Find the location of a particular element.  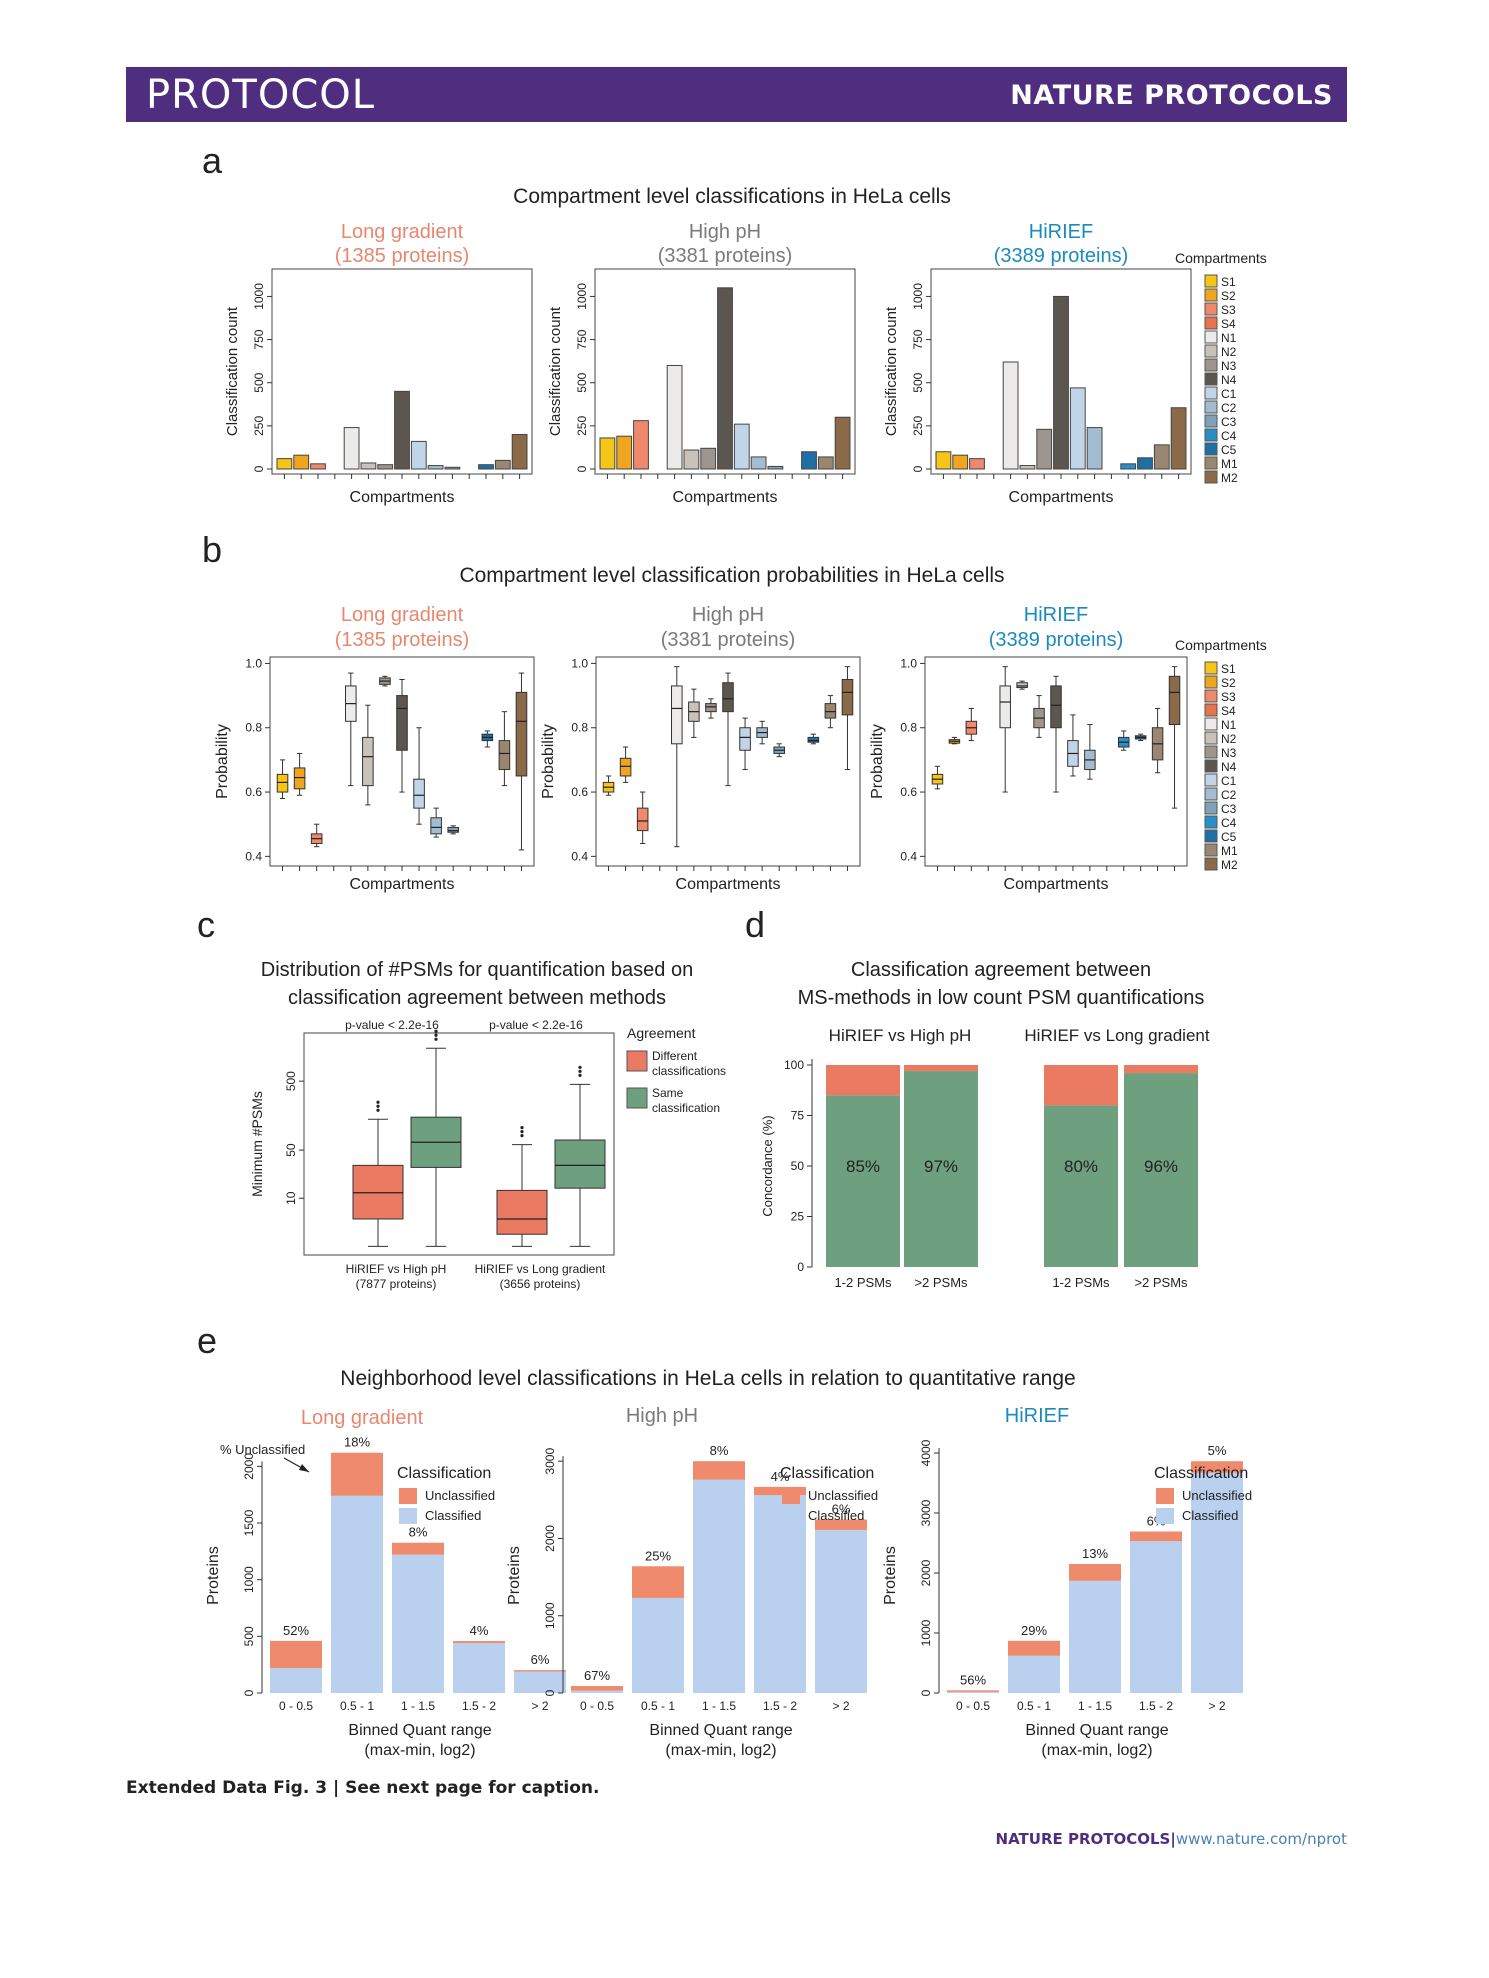

panel-b-box-N1 is located at coordinates (1005, 707).